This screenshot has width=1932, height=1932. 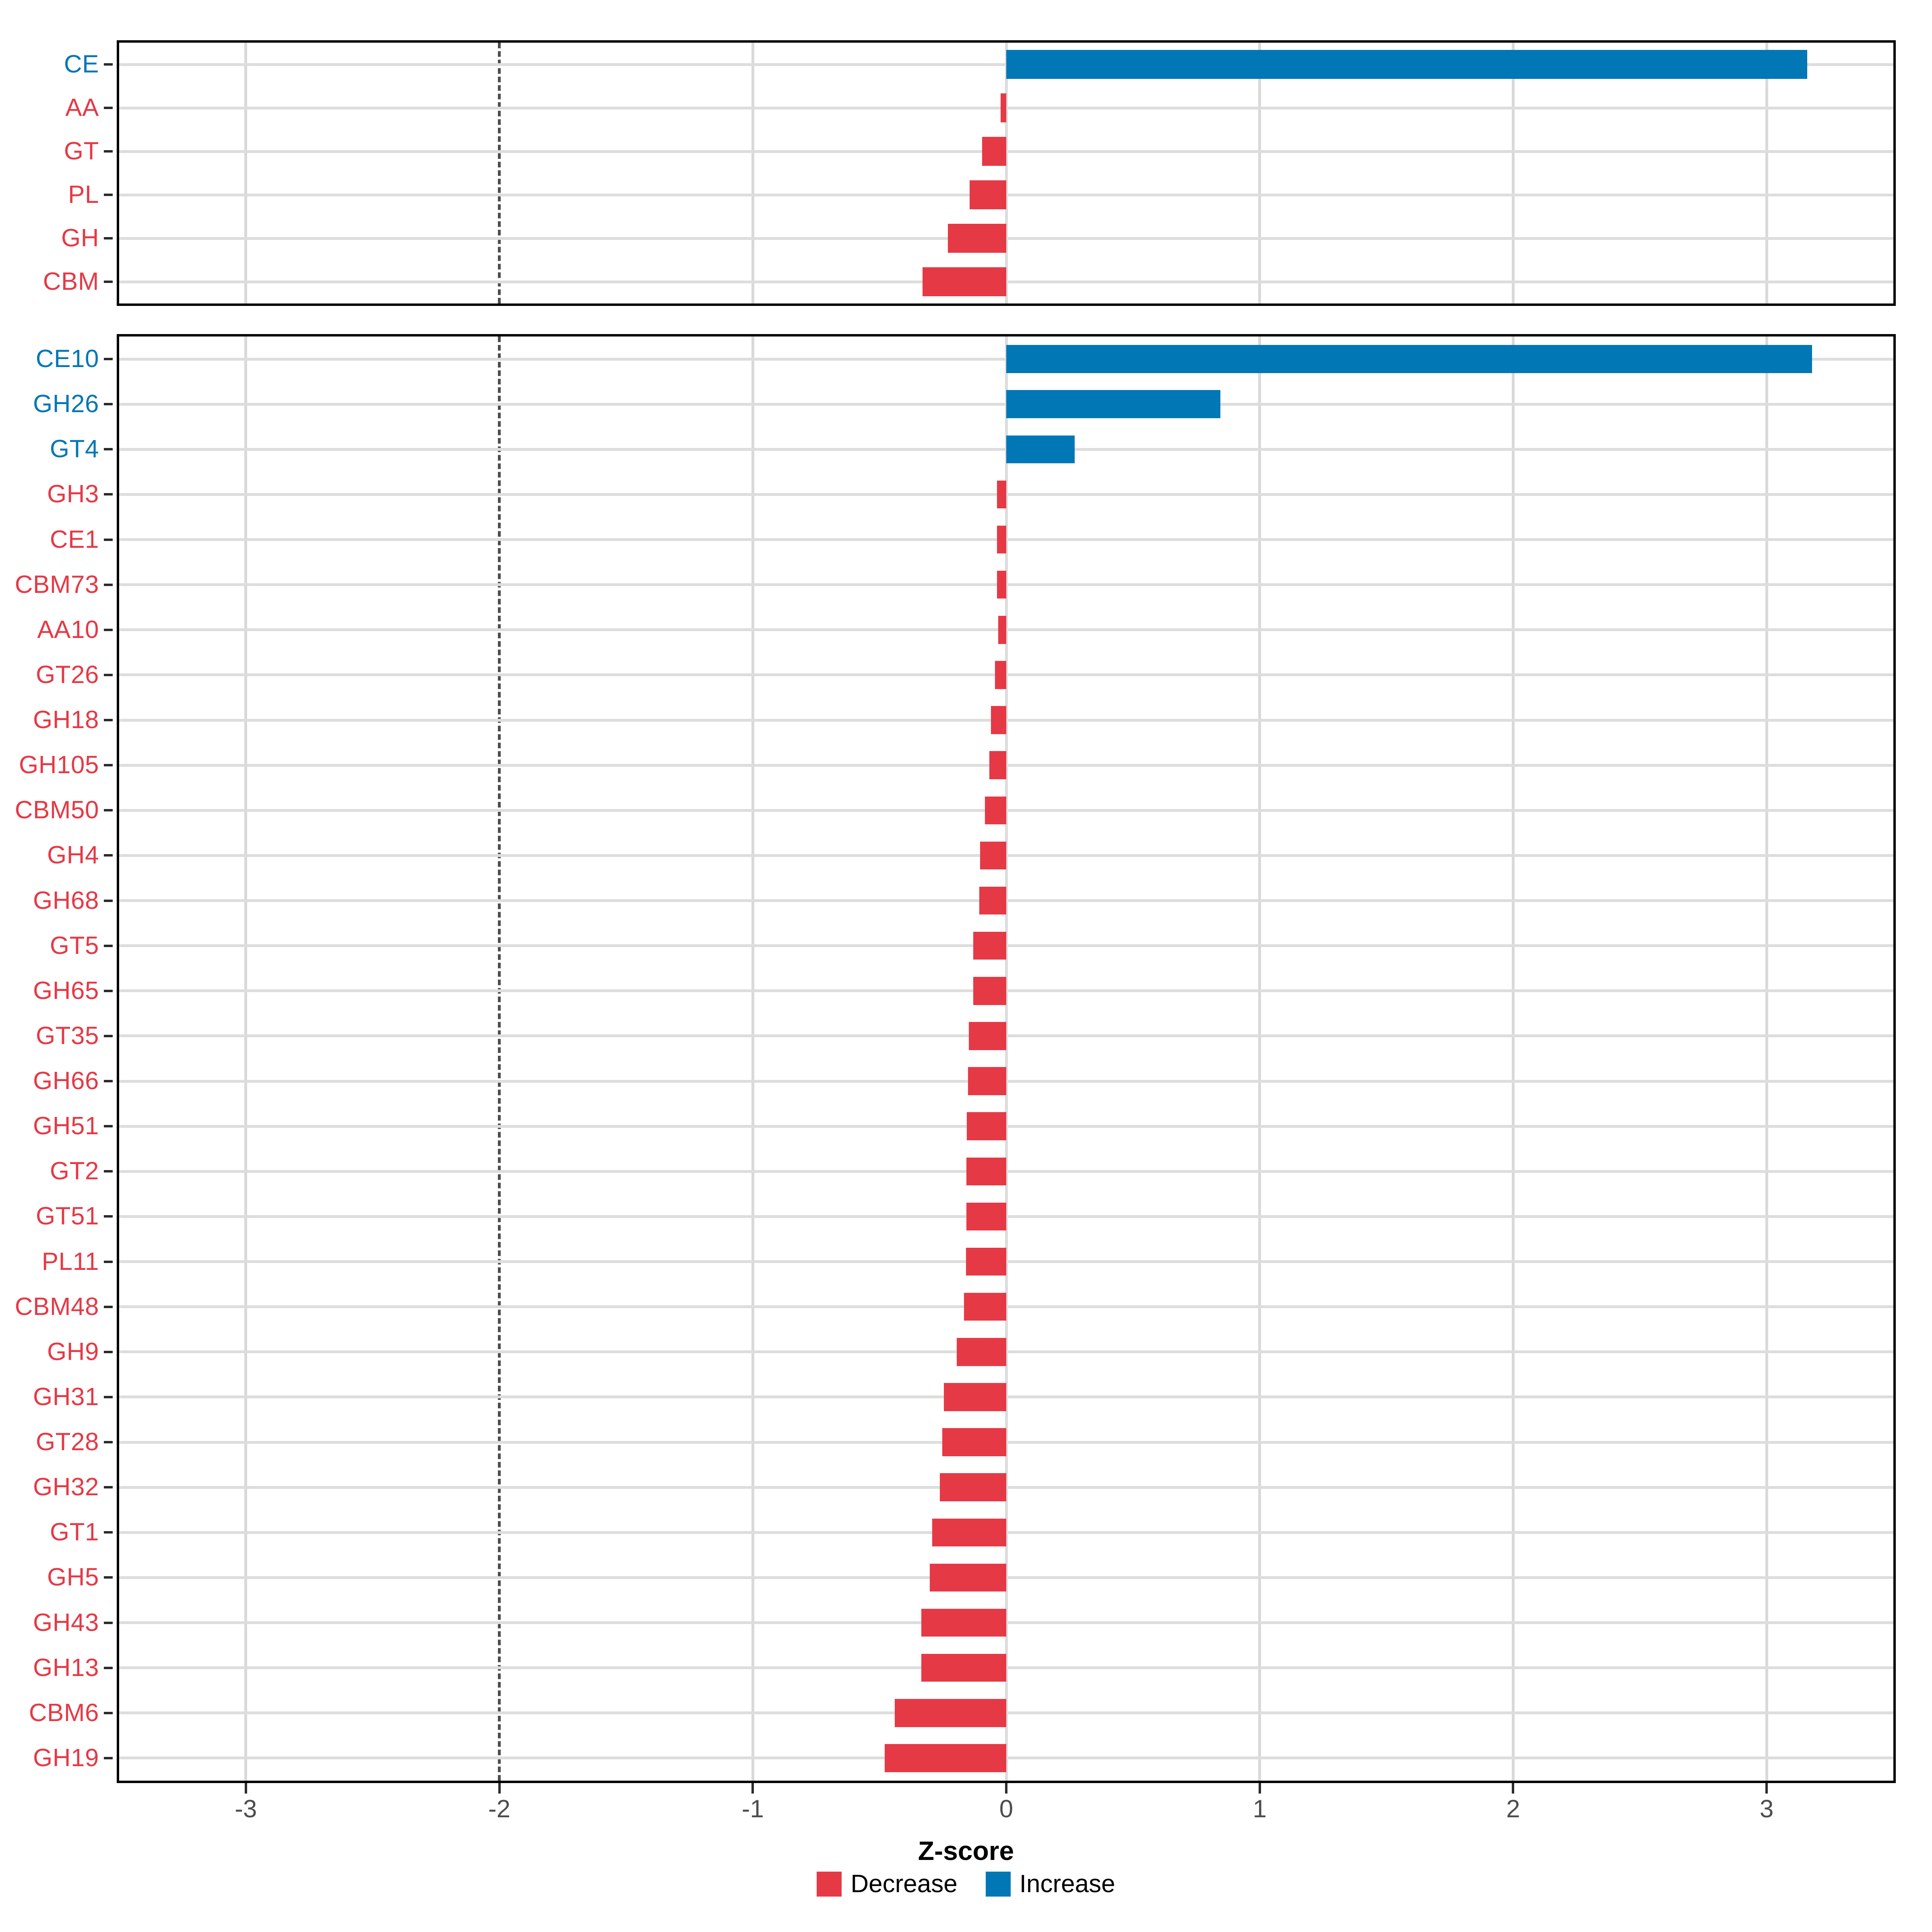 I want to click on bar-gh13, so click(x=964, y=1667).